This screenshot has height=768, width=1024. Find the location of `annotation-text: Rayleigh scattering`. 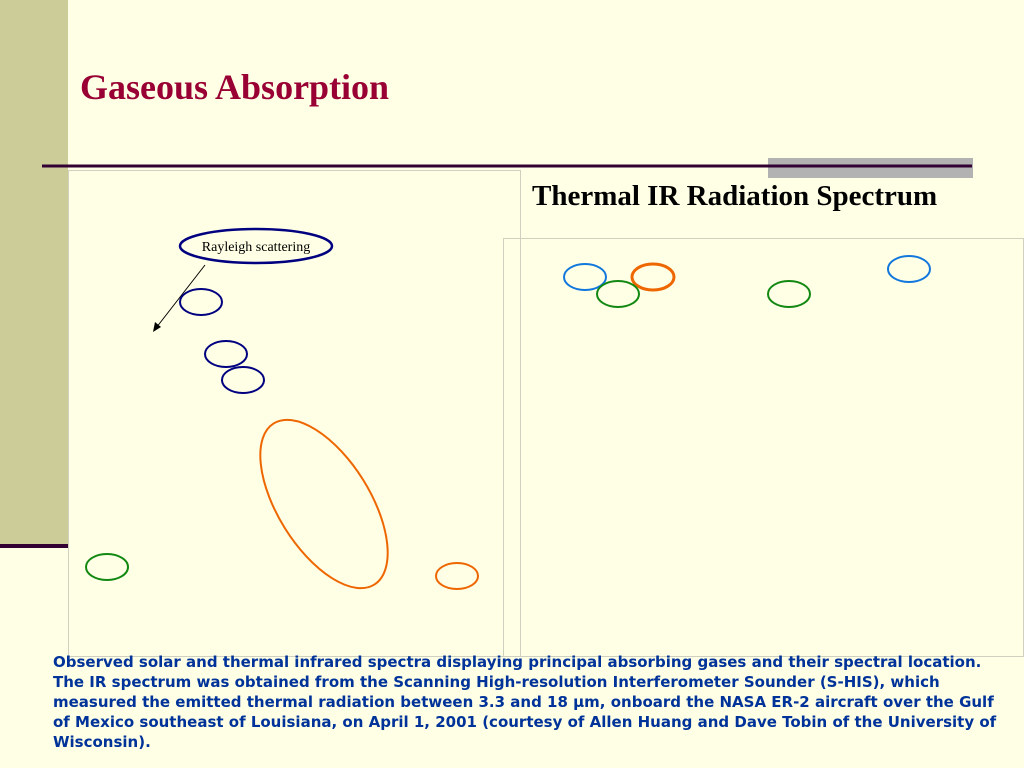

annotation-text: Rayleigh scattering is located at coordinates (256, 247).